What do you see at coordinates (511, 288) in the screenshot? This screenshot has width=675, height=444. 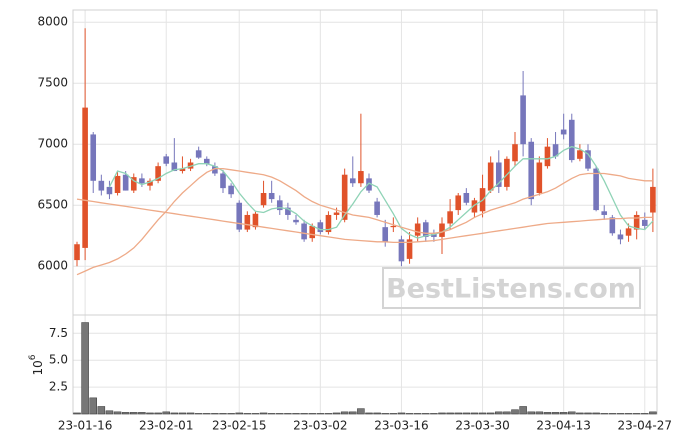 I see `watermark-box` at bounding box center [511, 288].